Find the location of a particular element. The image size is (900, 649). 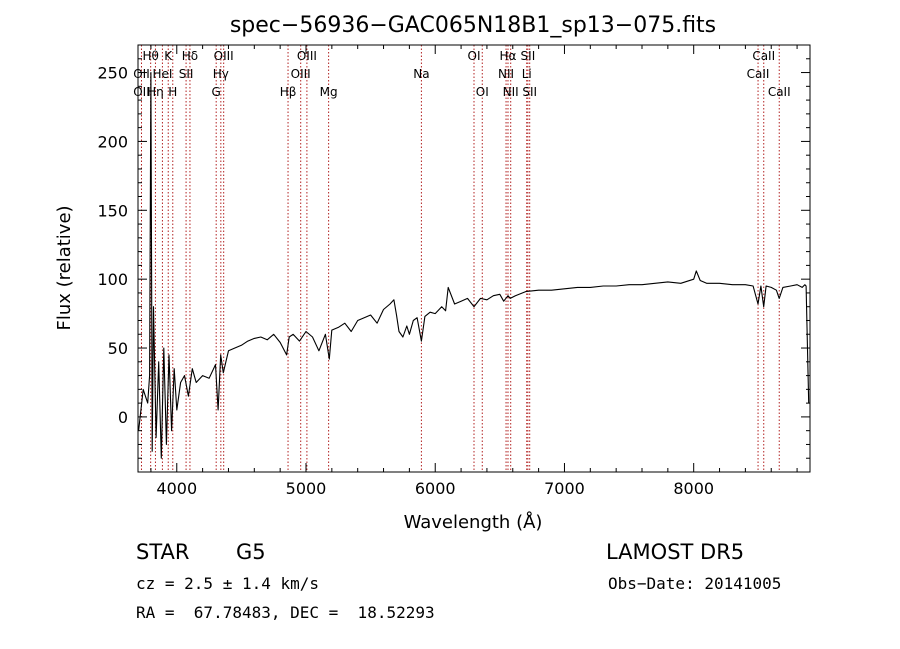

line-label: G is located at coordinates (216, 92).